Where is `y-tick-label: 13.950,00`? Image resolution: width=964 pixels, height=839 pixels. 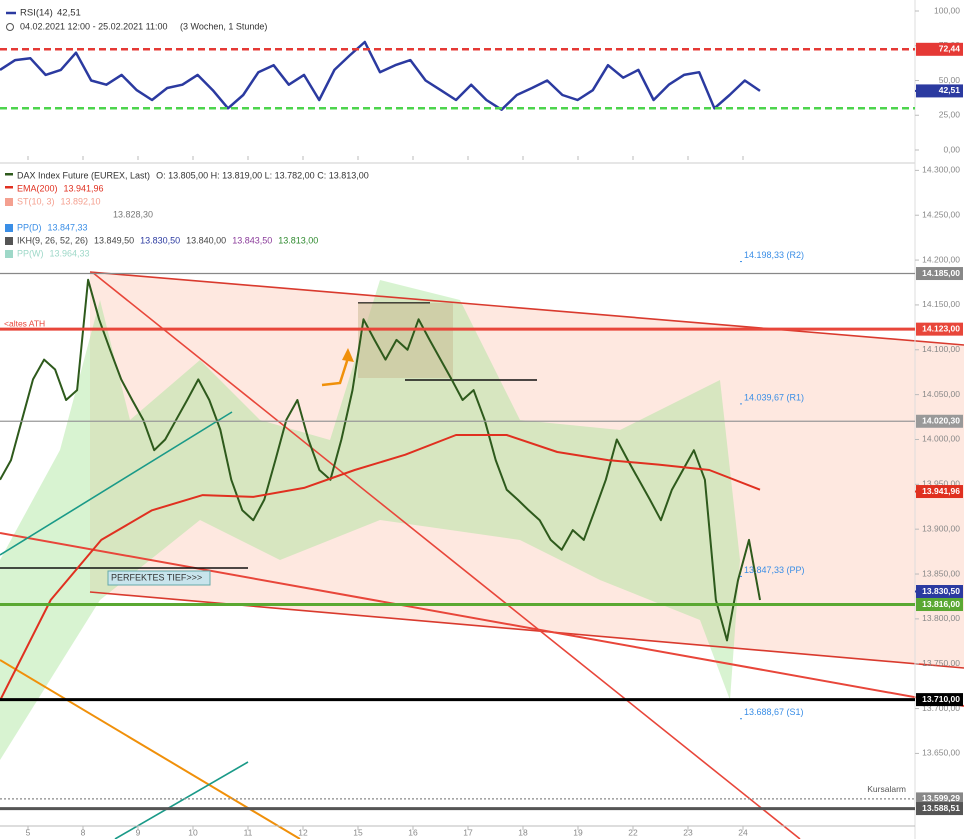 y-tick-label: 13.950,00 is located at coordinates (941, 484).